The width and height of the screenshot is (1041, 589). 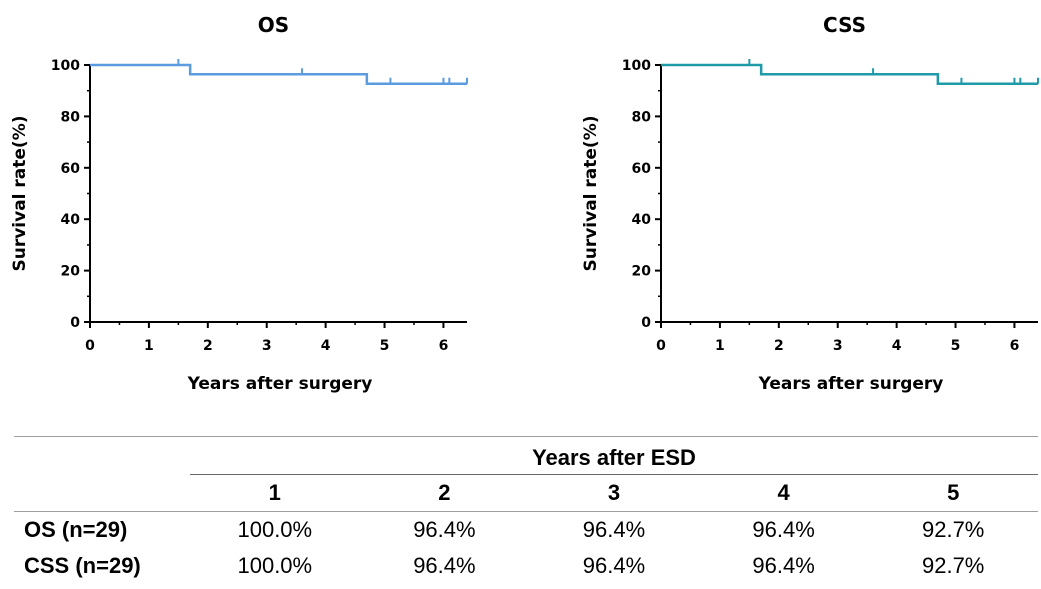 I want to click on table-row-label: CSS (n=29), so click(x=82, y=565).